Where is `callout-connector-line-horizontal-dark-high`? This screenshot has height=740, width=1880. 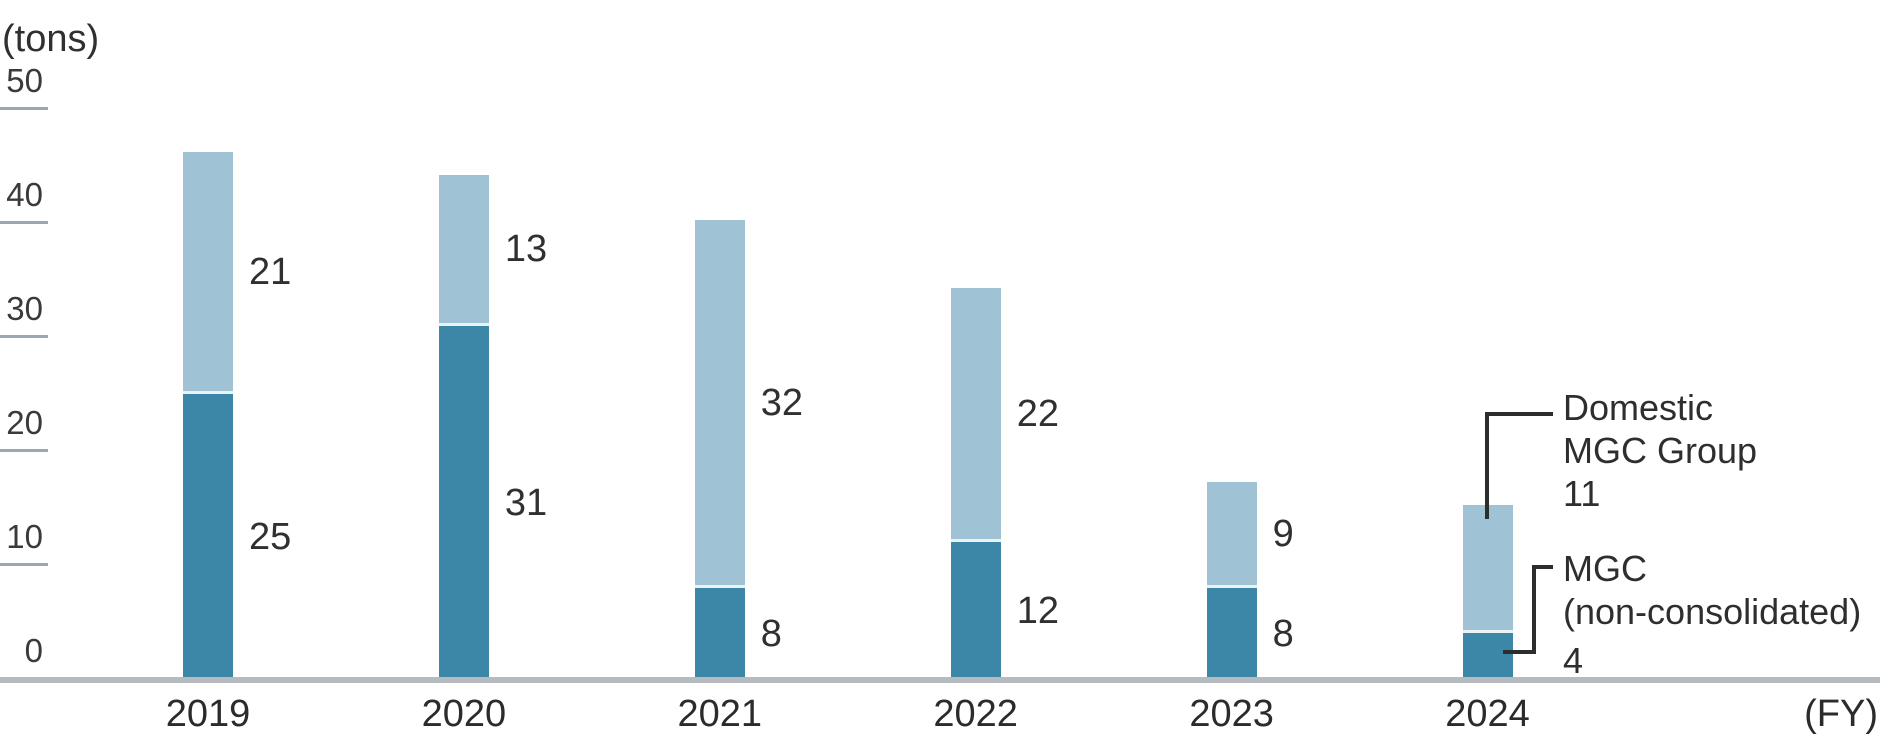
callout-connector-line-horizontal-dark-high is located at coordinates (1542, 567).